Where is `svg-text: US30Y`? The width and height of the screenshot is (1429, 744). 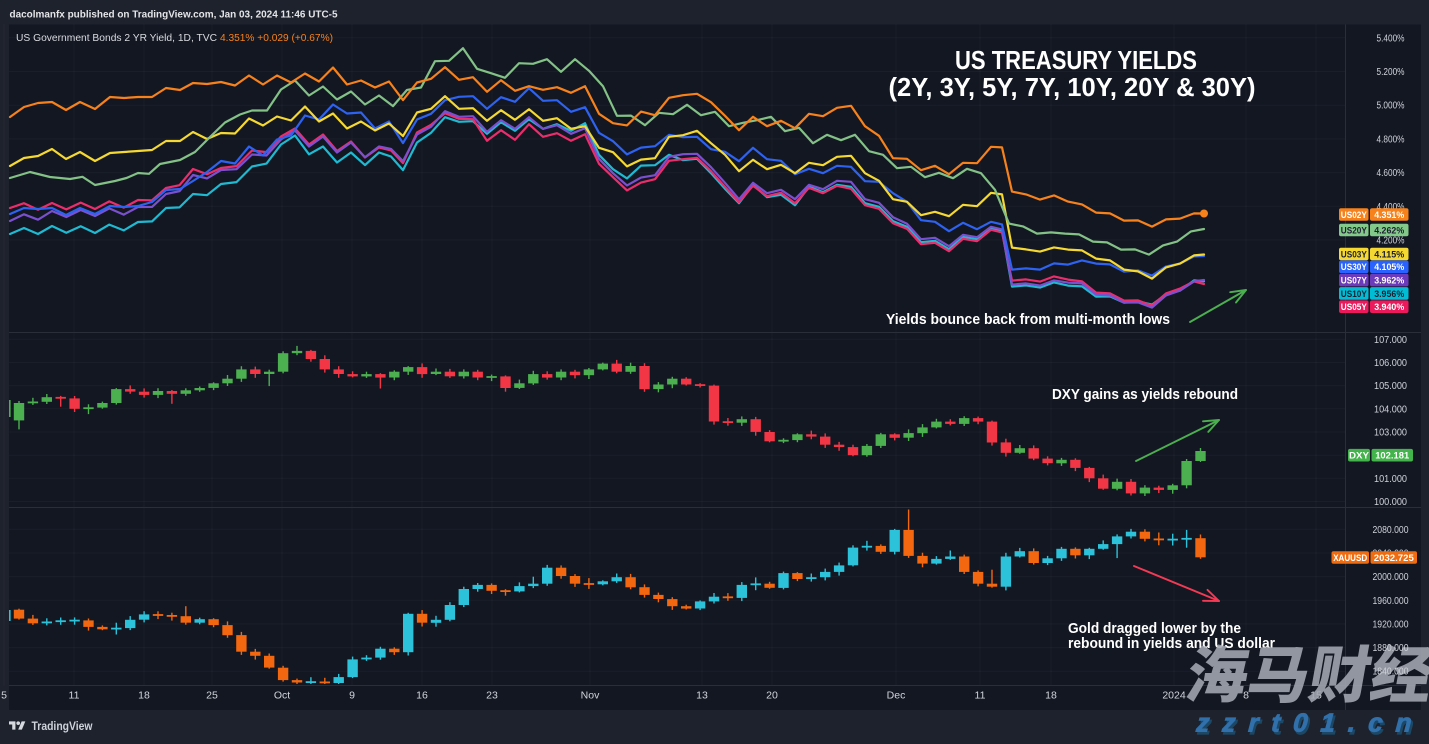 svg-text: US30Y is located at coordinates (1354, 267).